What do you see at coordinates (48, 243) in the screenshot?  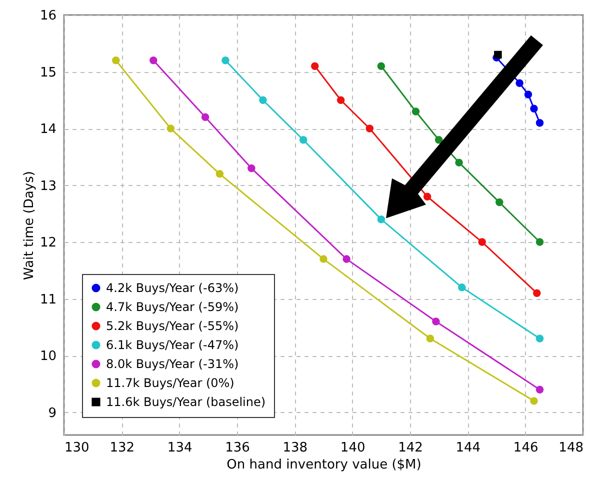 I see `y-tick-label: 12` at bounding box center [48, 243].